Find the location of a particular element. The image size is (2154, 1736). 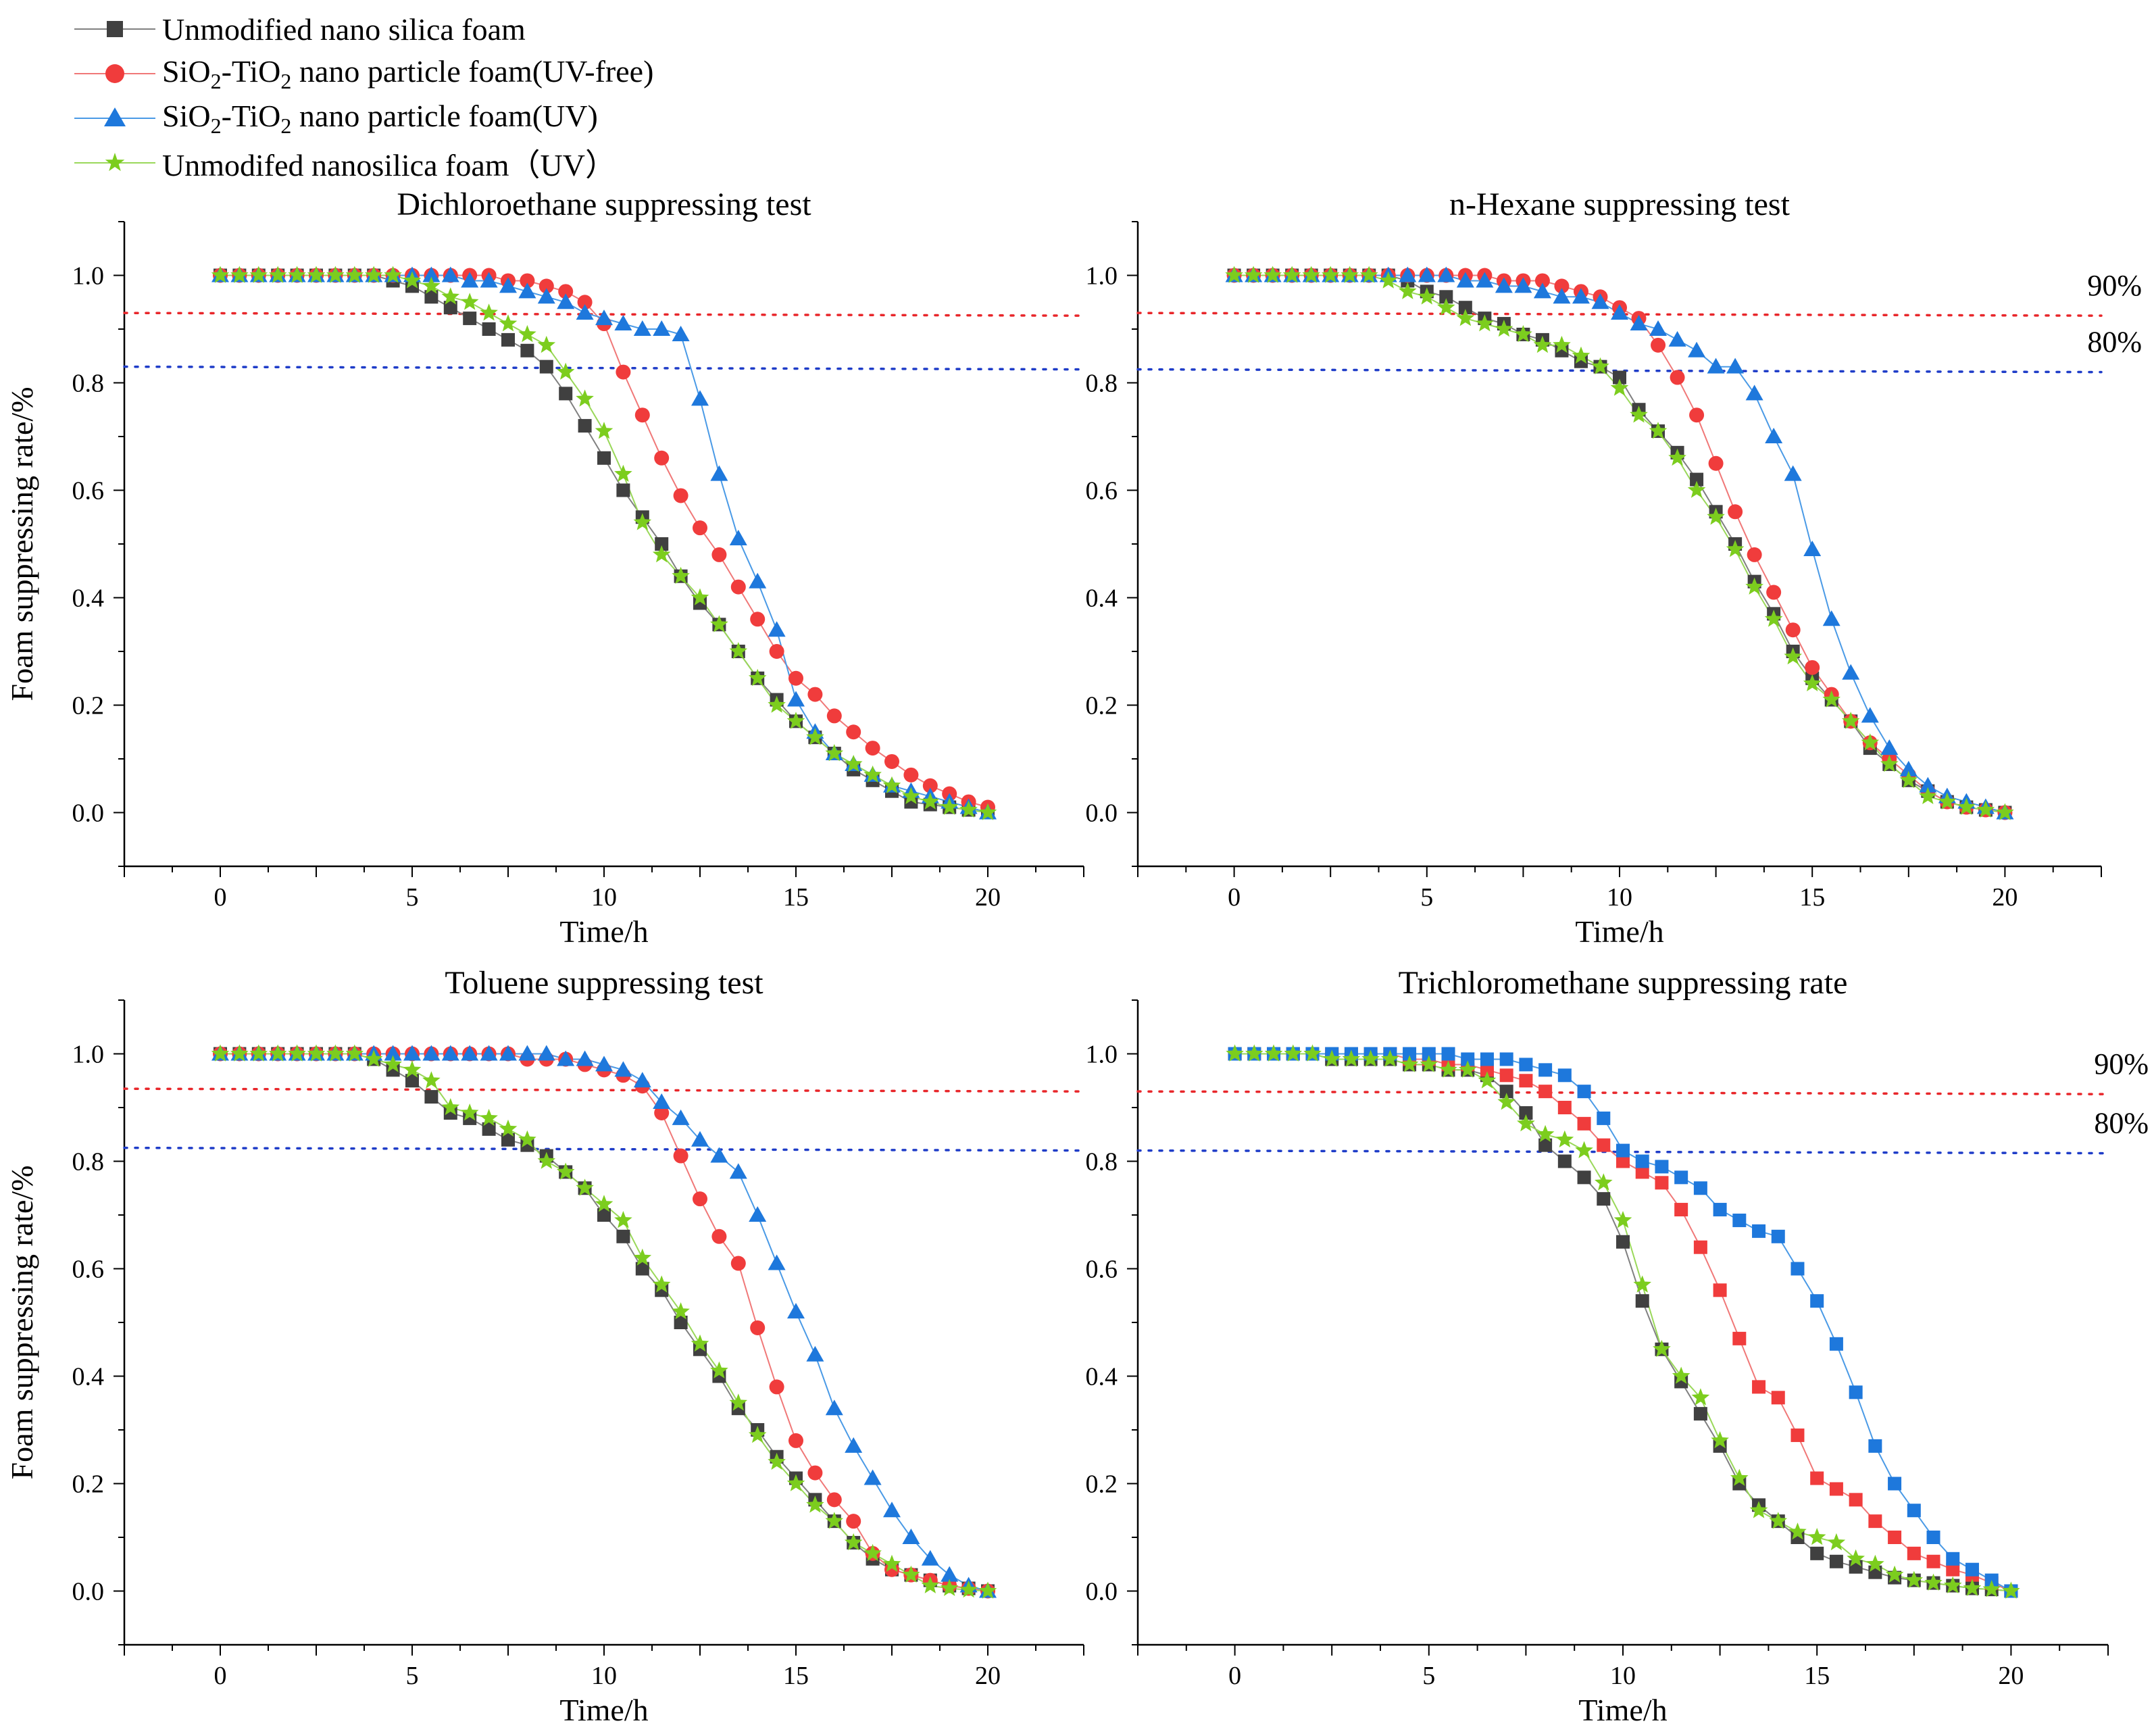

reference-line is located at coordinates (1619, 314).